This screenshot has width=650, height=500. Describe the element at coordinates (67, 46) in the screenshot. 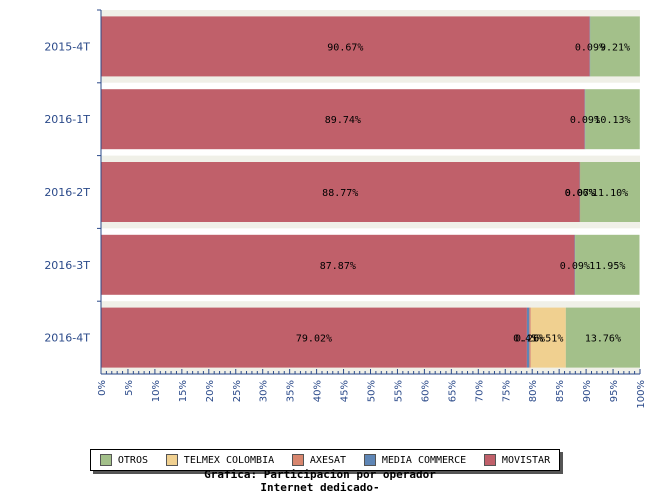

I see `category-label: 2015-4T` at that location.